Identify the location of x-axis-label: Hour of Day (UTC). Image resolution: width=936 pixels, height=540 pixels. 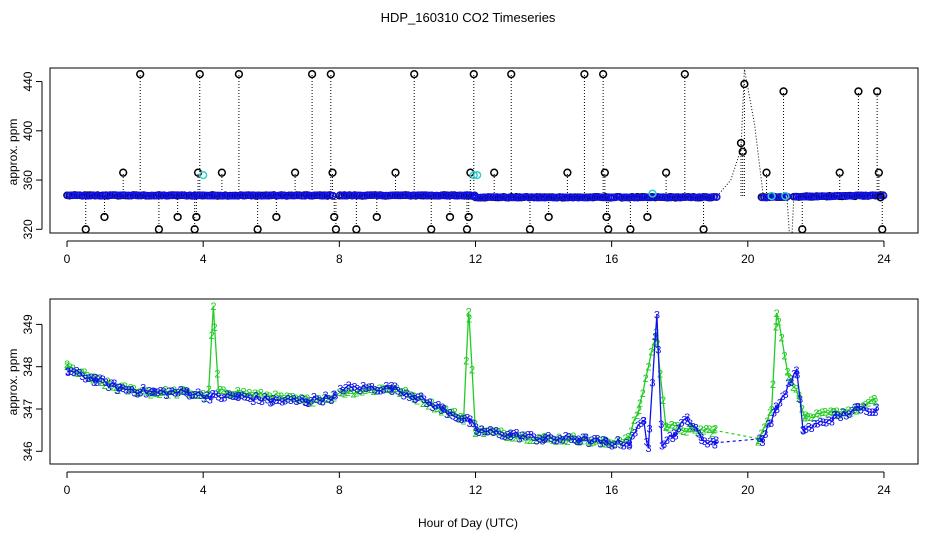
(468, 523).